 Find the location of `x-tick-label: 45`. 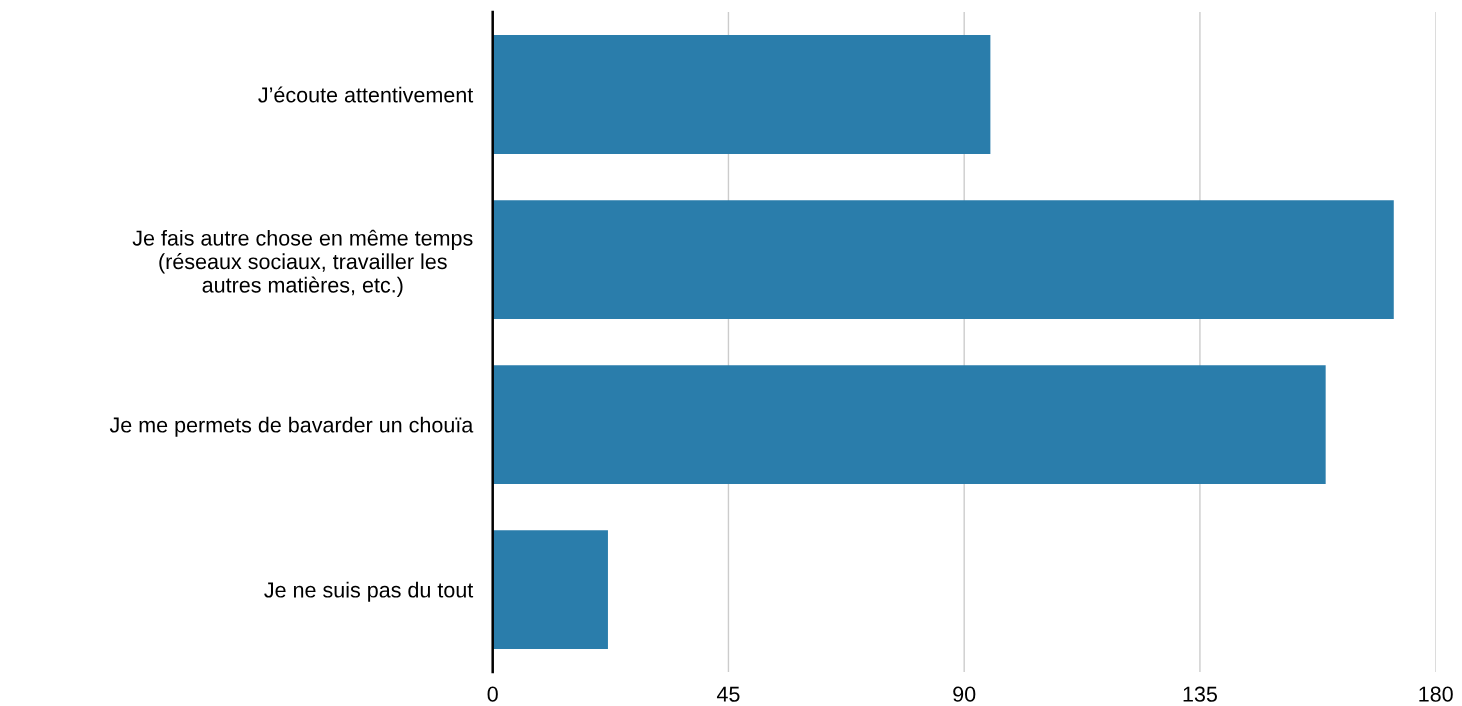

x-tick-label: 45 is located at coordinates (728, 694).